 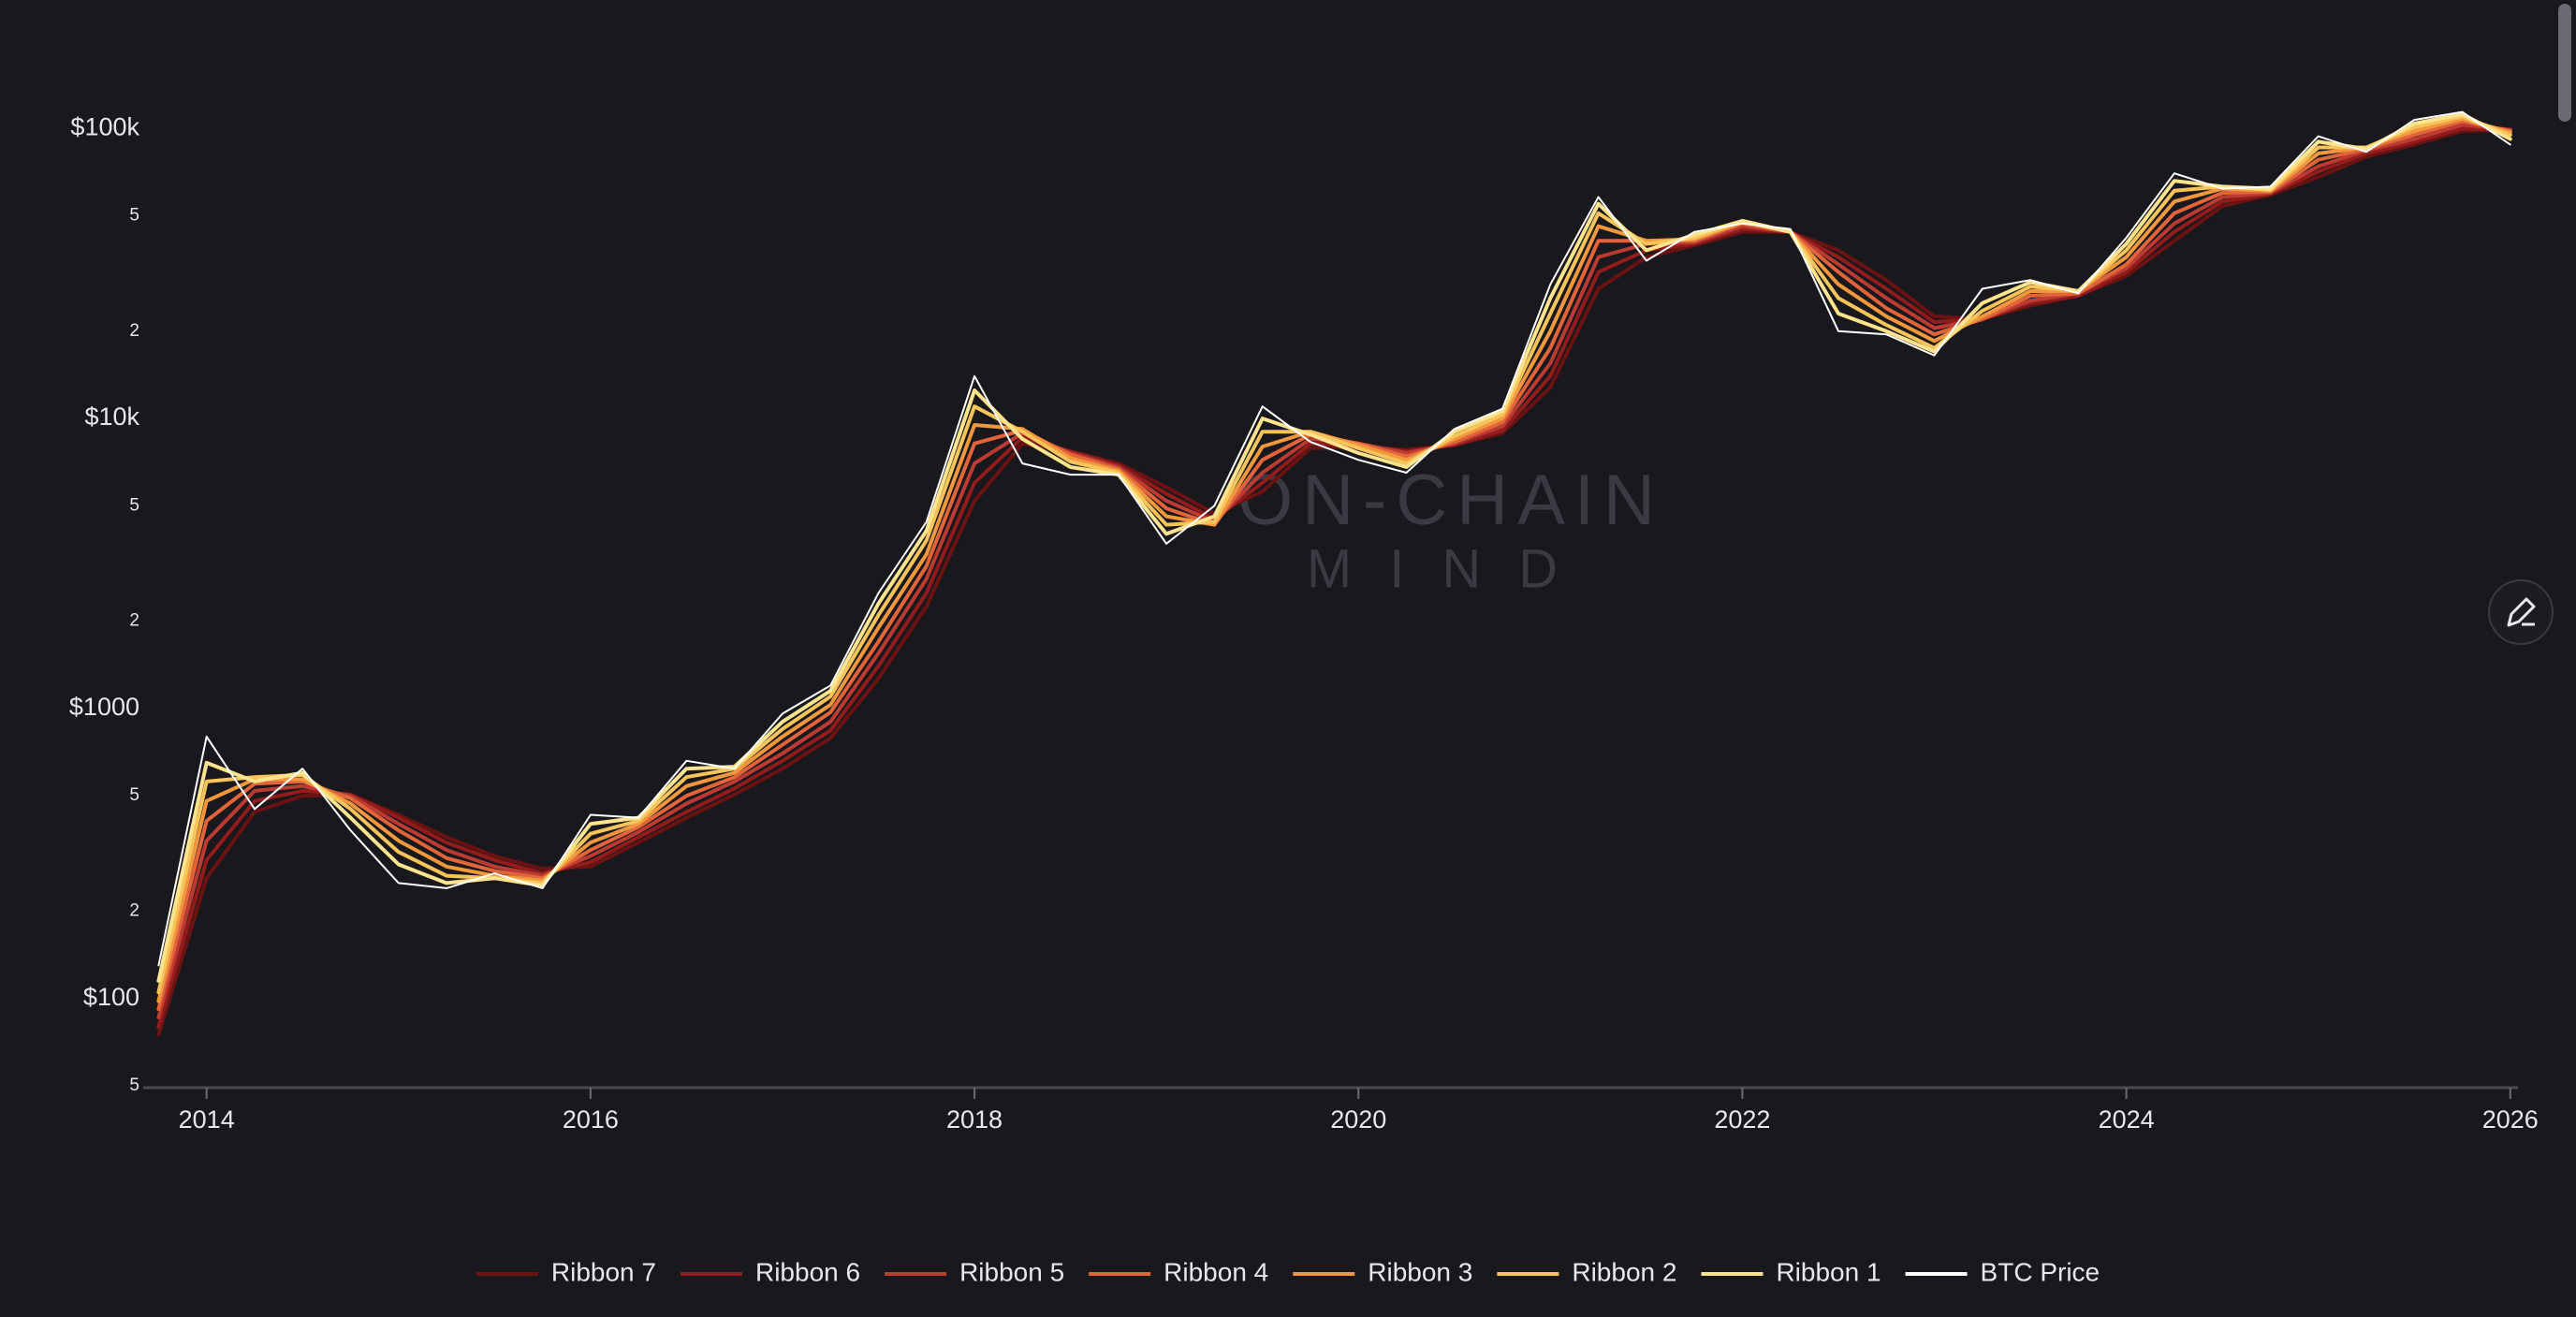 I want to click on y-tick-label: $100k, so click(x=104, y=126).